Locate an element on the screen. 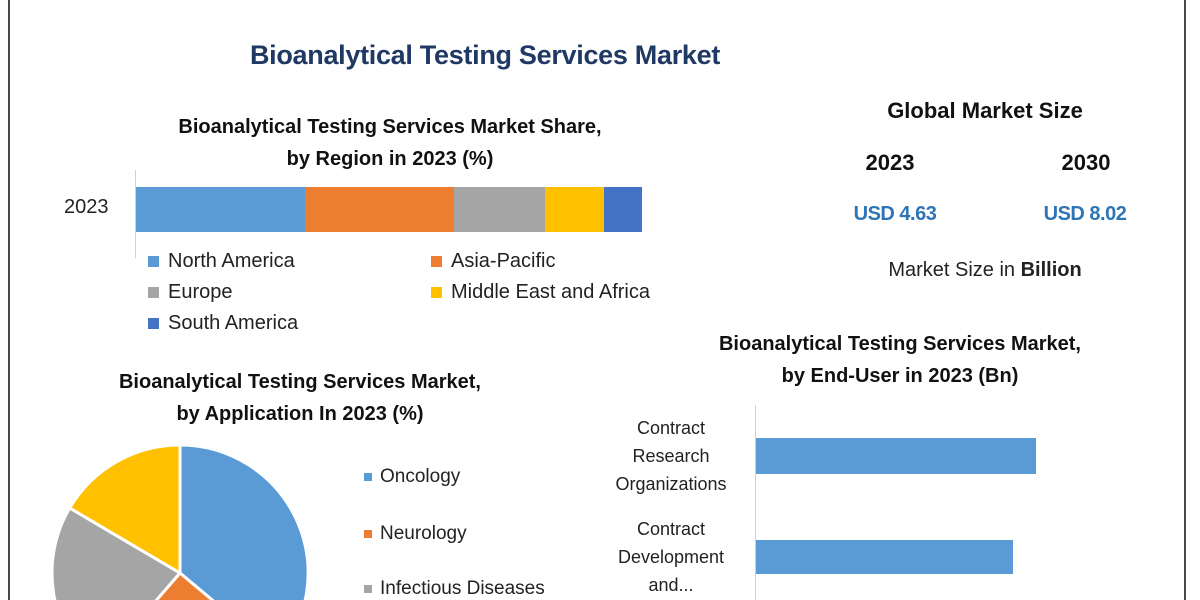 The image size is (1200, 600). application-pie-chart is located at coordinates (180, 521).